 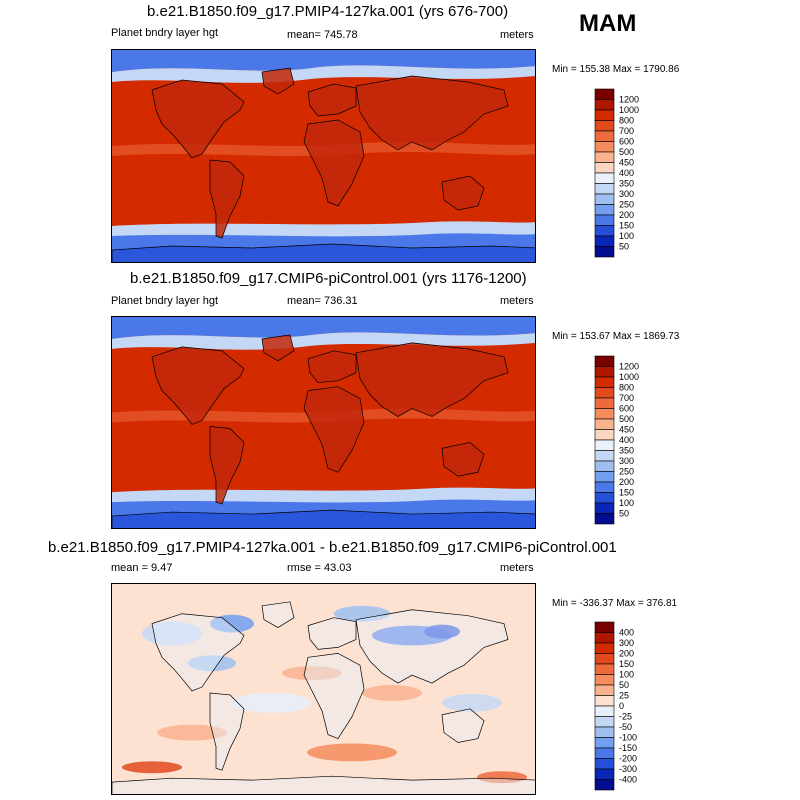 I want to click on panel-1-minmax: Min = 155.38 Max = 1790.86, so click(x=616, y=69).